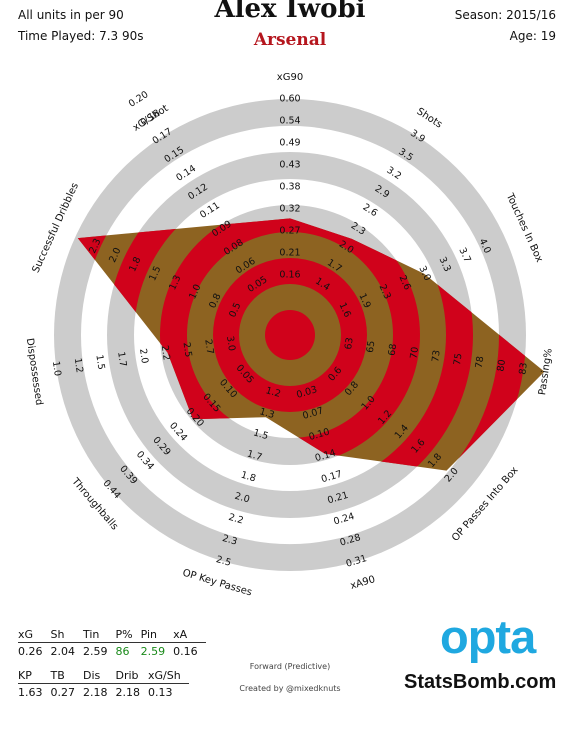 The height and width of the screenshot is (730, 580). I want to click on season-label: Season: 2015/16, so click(505, 15).